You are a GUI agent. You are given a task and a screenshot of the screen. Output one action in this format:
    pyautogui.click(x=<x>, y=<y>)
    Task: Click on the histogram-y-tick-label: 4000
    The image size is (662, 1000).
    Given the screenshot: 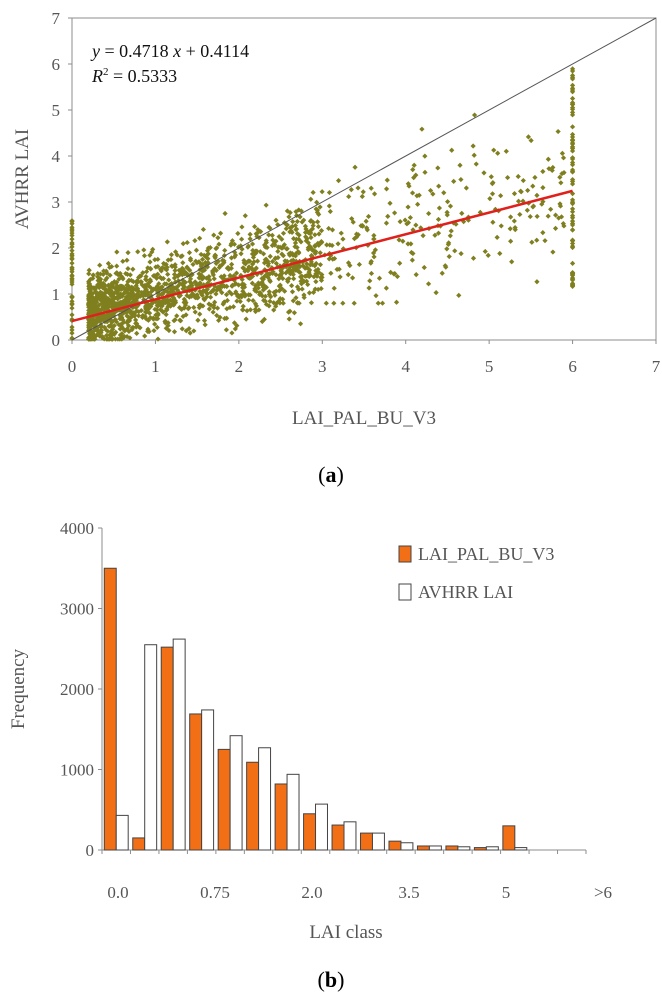 What is the action you would take?
    pyautogui.click(x=77, y=528)
    